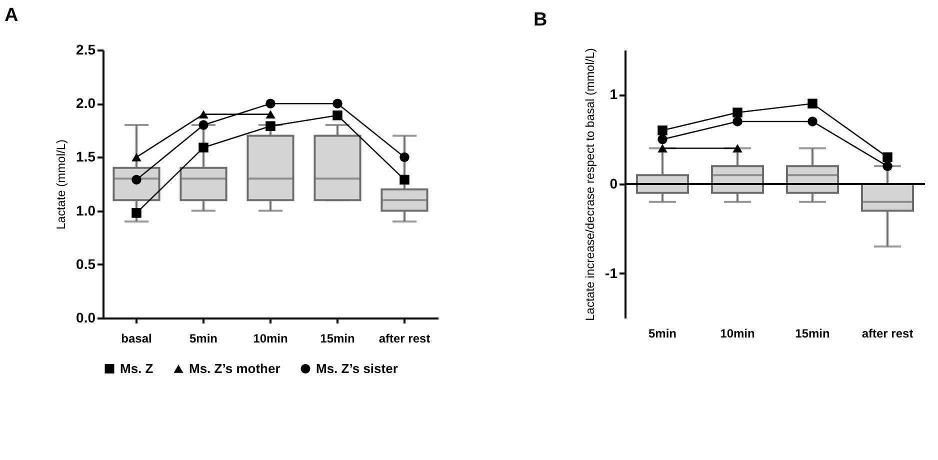 Image resolution: width=938 pixels, height=460 pixels. Describe the element at coordinates (11, 15) in the screenshot. I see `chart-title: A` at that location.